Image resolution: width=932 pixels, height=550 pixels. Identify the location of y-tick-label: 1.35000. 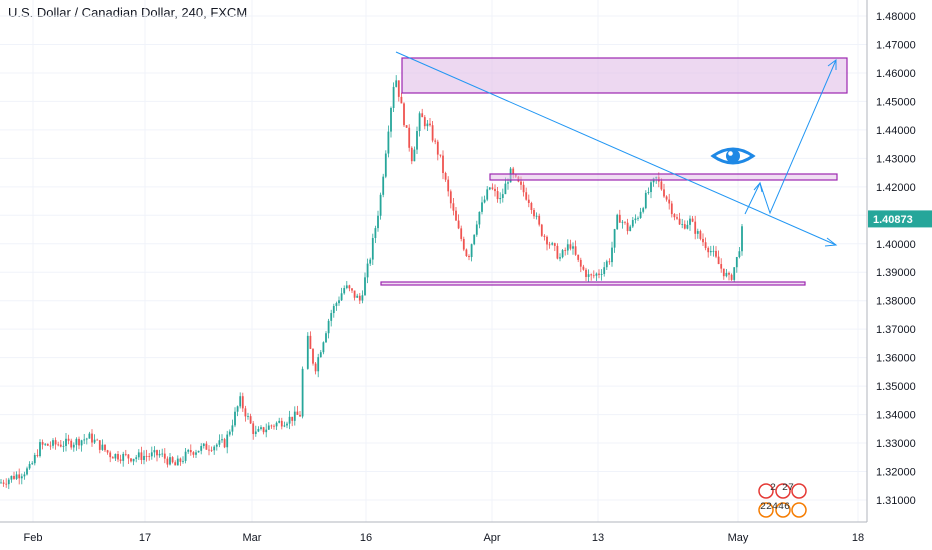
(896, 387).